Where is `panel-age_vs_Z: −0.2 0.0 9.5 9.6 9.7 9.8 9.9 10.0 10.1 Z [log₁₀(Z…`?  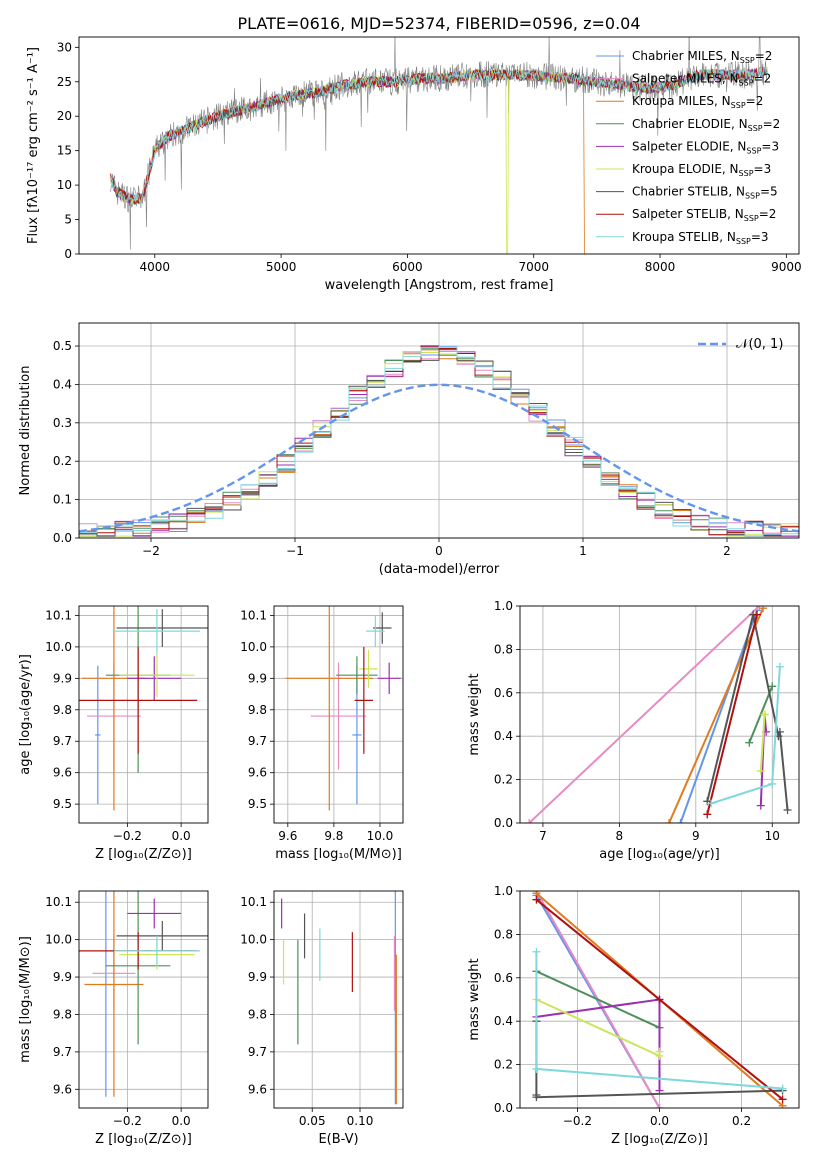
panel-age_vs_Z: −0.2 0.0 9.5 9.6 9.7 9.8 9.9 10.0 10.1 Z [log₁₀(Z… is located at coordinates (113, 733).